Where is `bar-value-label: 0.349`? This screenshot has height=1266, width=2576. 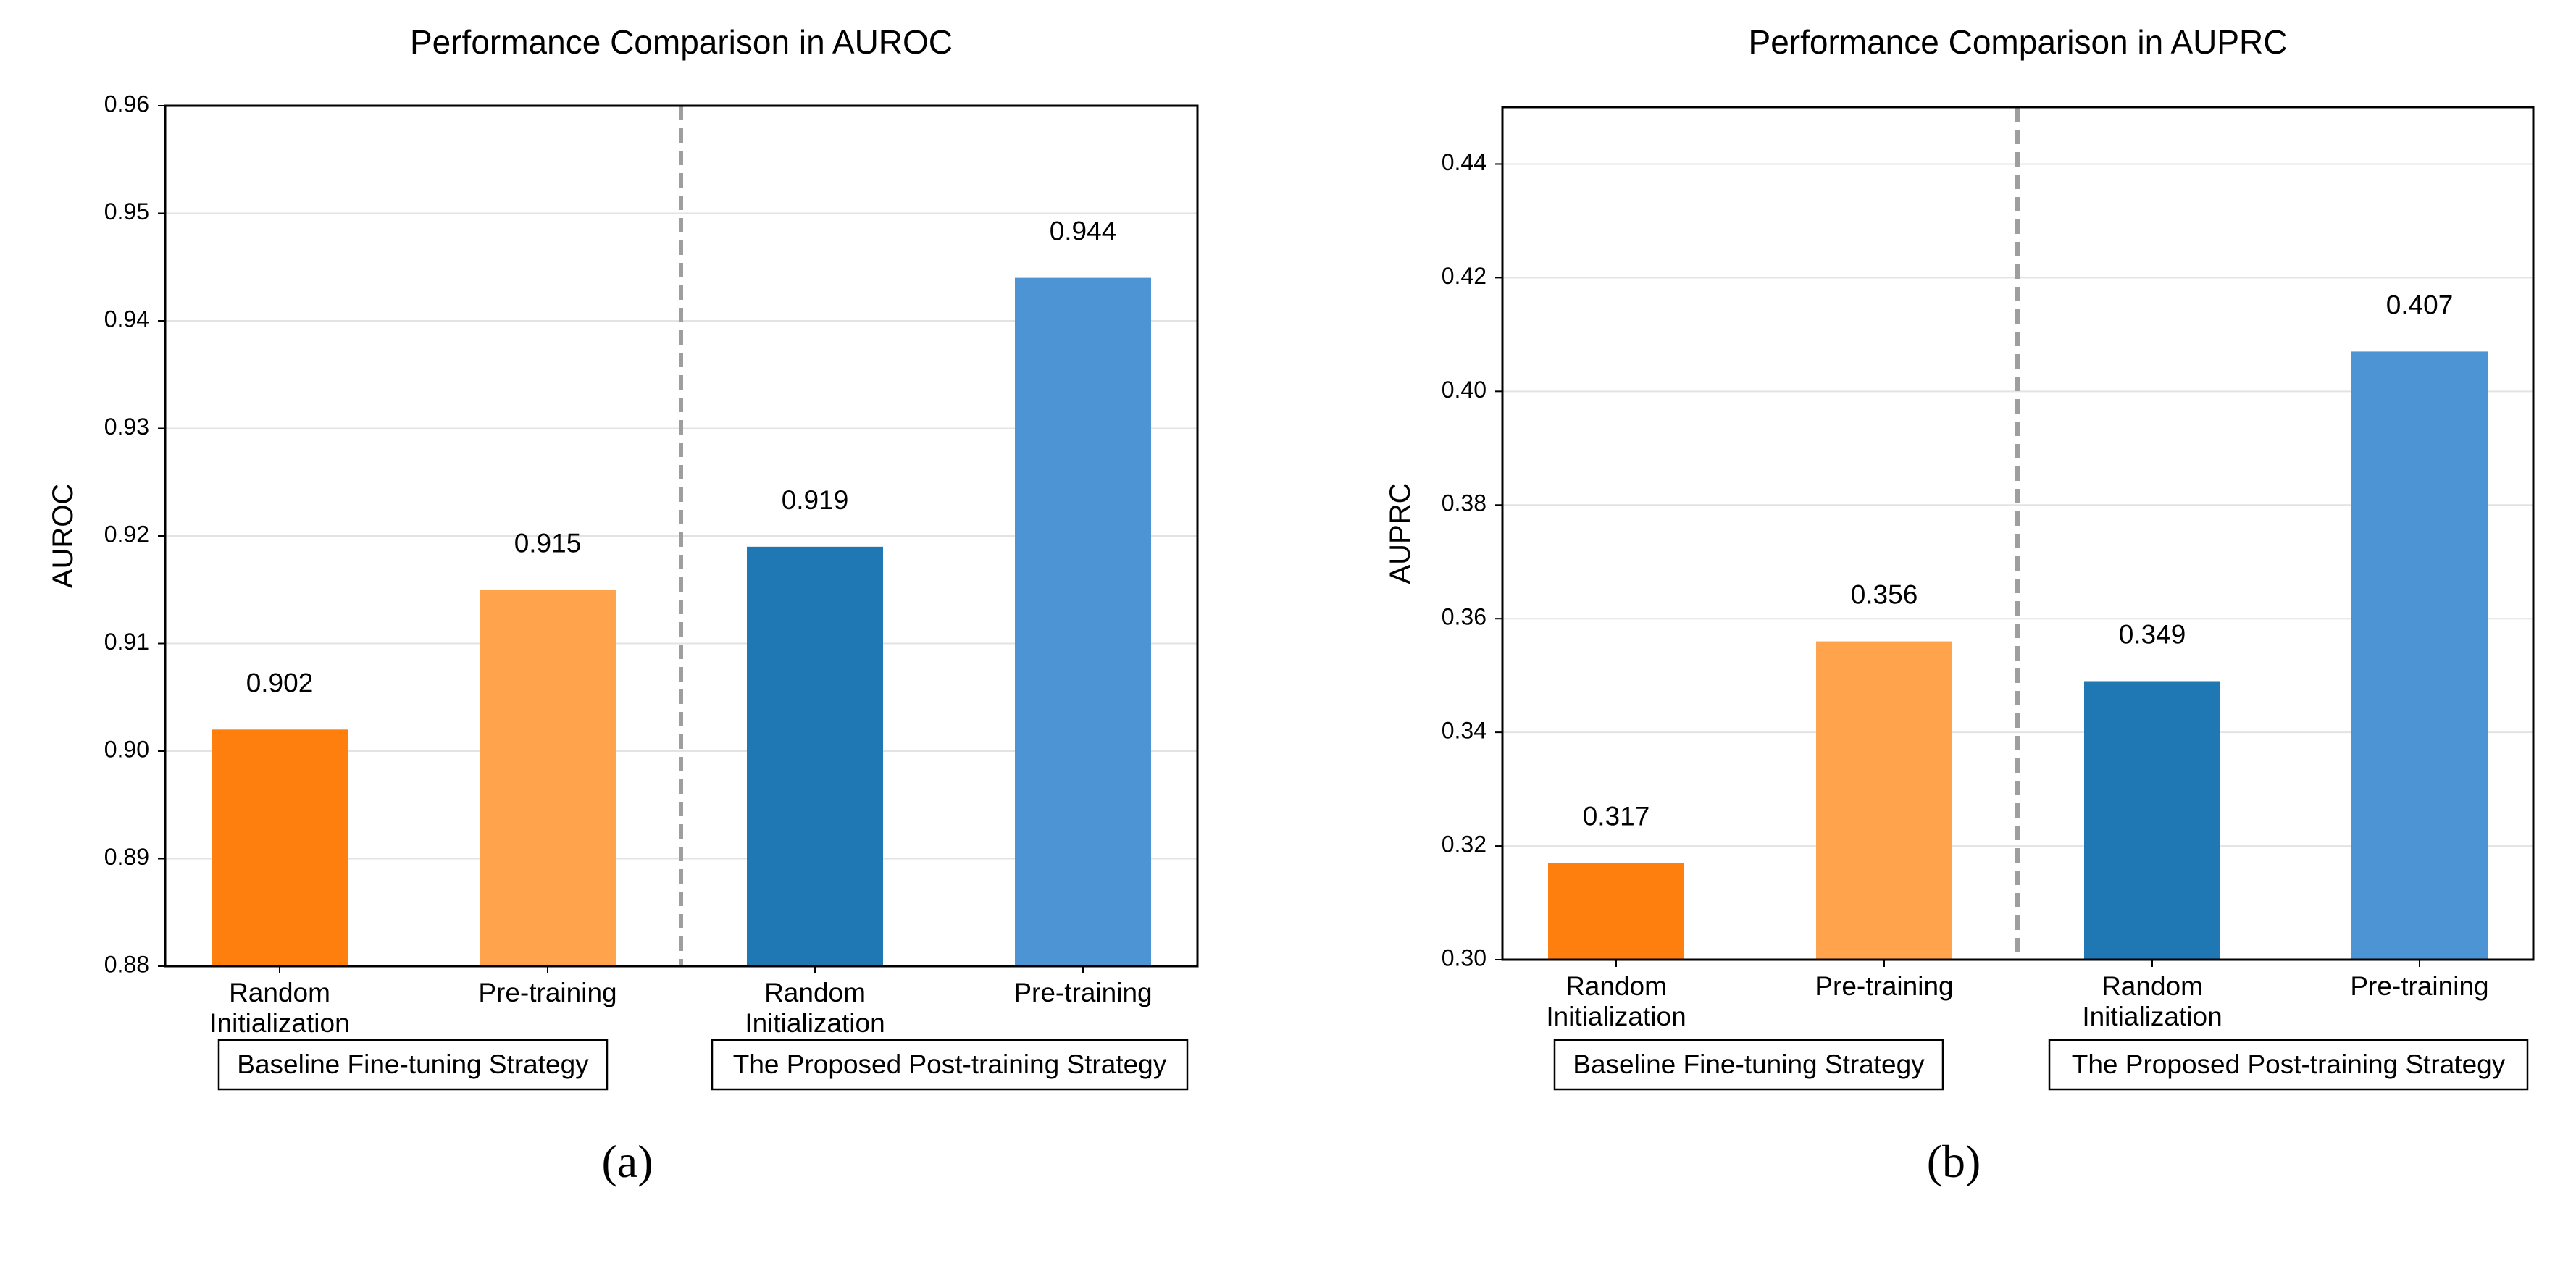
bar-value-label: 0.349 is located at coordinates (2152, 635).